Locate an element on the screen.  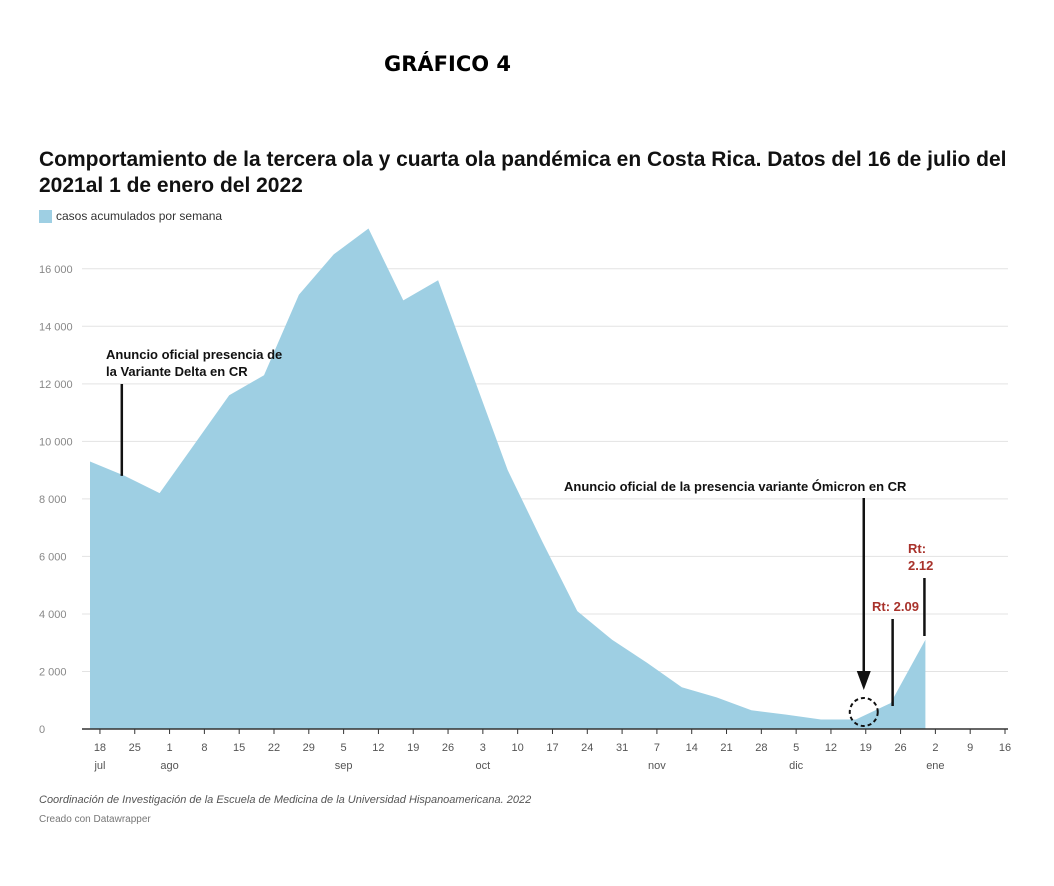
chart-credit: Creado con Datawrapper is located at coordinates (95, 819).